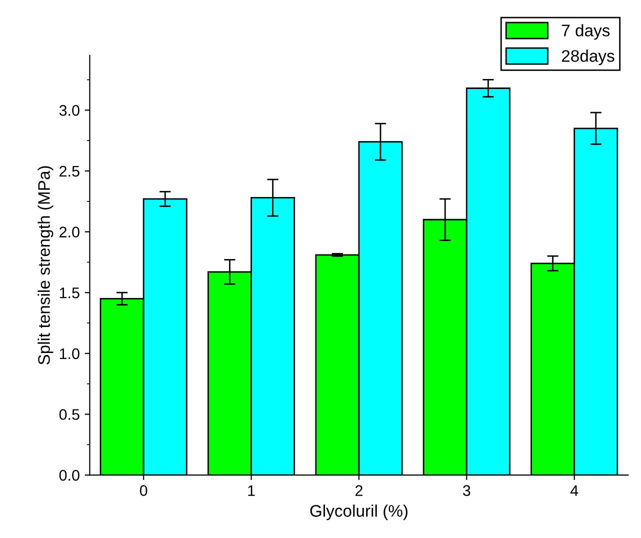 The height and width of the screenshot is (538, 641). What do you see at coordinates (466, 490) in the screenshot?
I see `x-tick-label: 3` at bounding box center [466, 490].